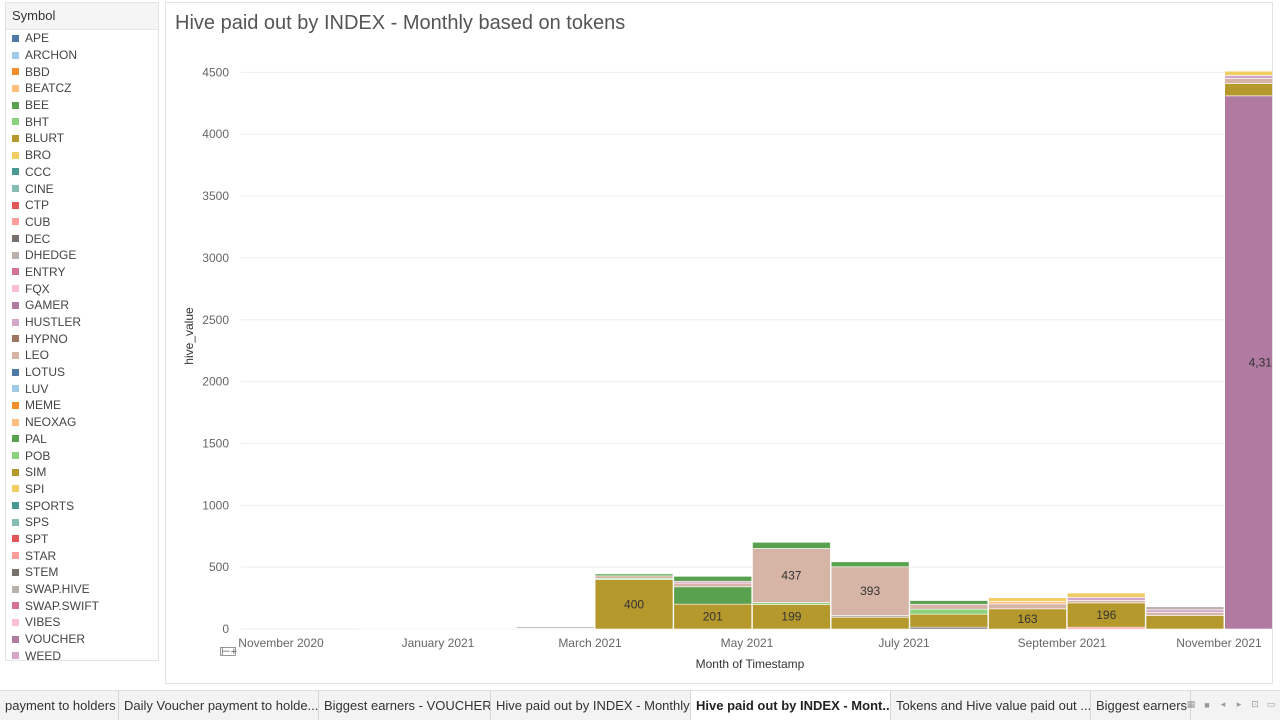 The height and width of the screenshot is (720, 1280). Describe the element at coordinates (82, 288) in the screenshot. I see `legend-item: FQX` at that location.